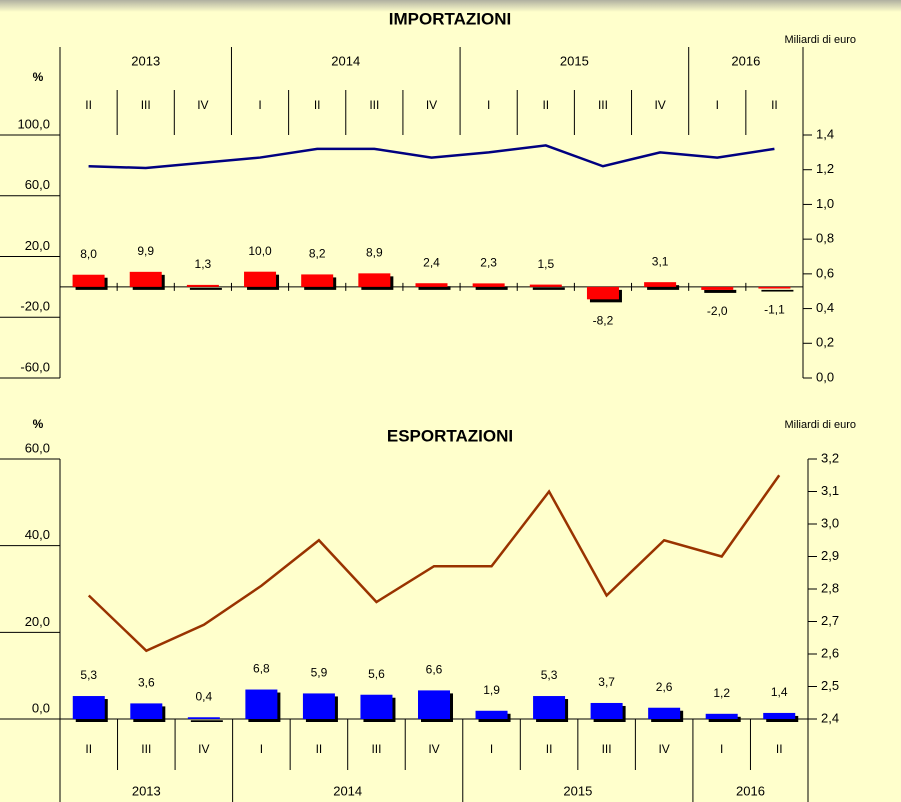 The width and height of the screenshot is (901, 802). Describe the element at coordinates (317, 254) in the screenshot. I see `data-label: 8,2` at that location.